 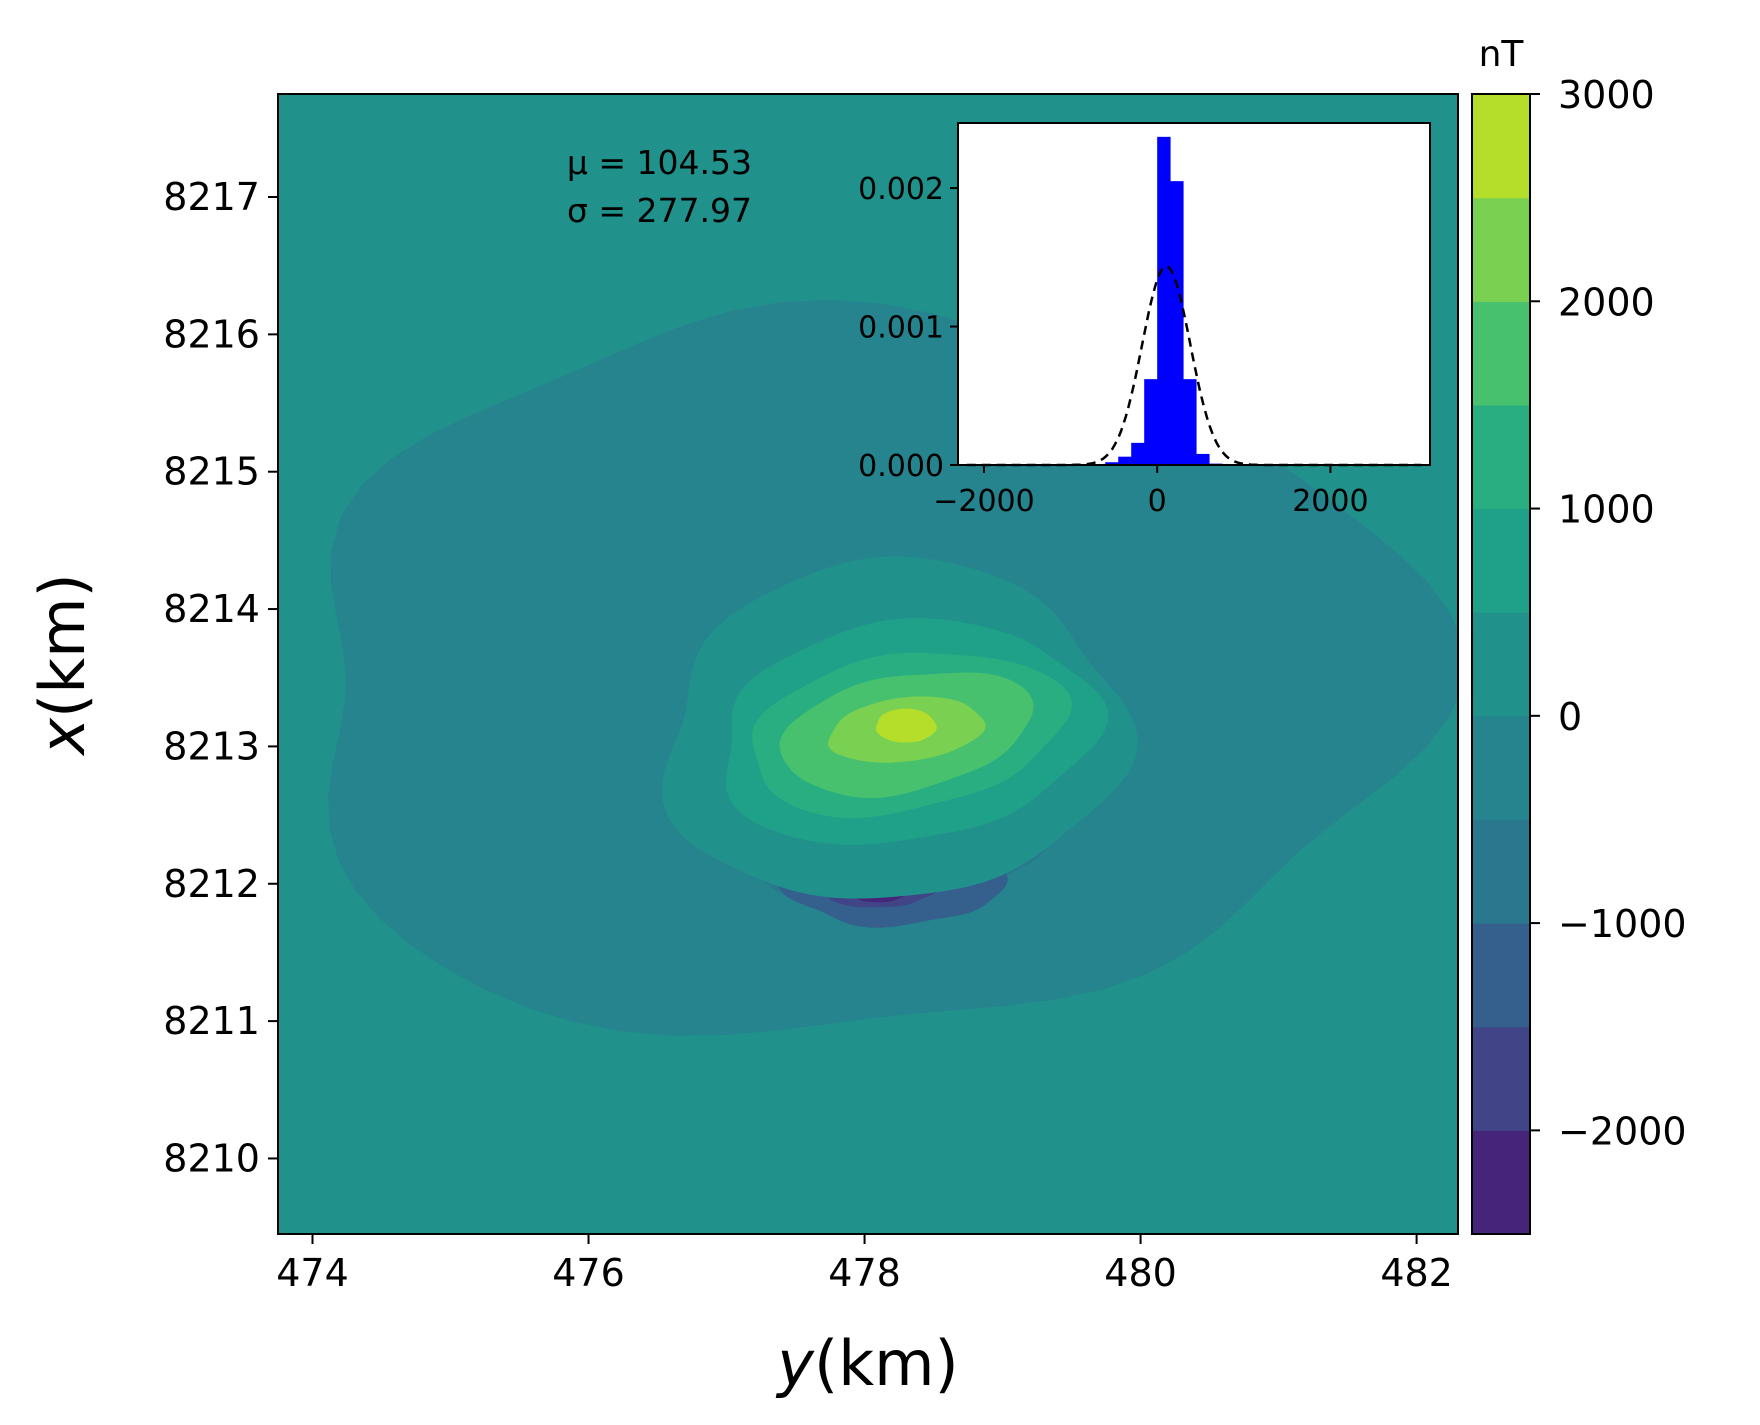 I want to click on x-axis-label: y(km), so click(x=866, y=1363).